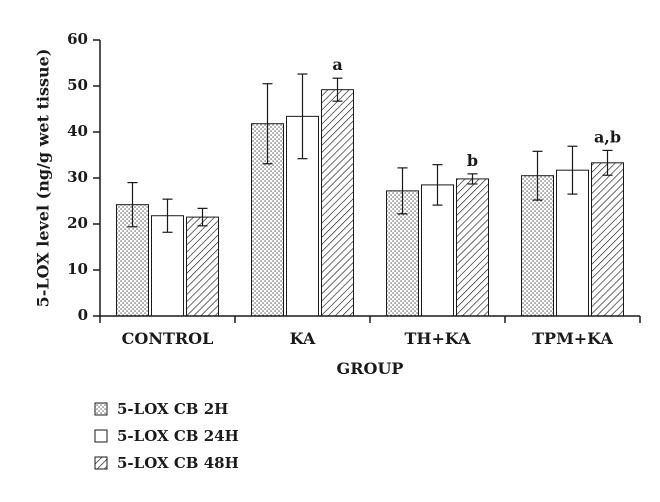 The height and width of the screenshot is (502, 660). I want to click on y-ticks: 0 10 20 30 40 50 60, so click(83, 177).